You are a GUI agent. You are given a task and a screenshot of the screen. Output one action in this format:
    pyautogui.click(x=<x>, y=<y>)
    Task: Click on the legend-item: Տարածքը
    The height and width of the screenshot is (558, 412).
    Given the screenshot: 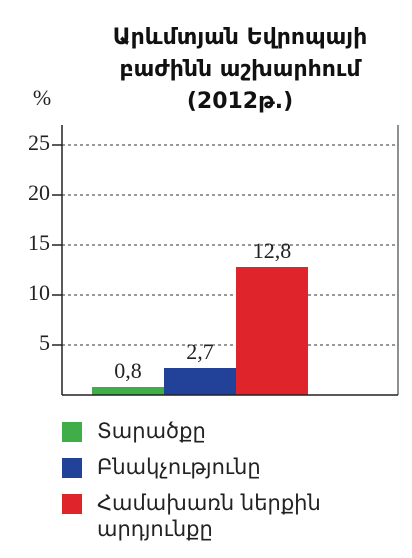 What is the action you would take?
    pyautogui.click(x=232, y=431)
    